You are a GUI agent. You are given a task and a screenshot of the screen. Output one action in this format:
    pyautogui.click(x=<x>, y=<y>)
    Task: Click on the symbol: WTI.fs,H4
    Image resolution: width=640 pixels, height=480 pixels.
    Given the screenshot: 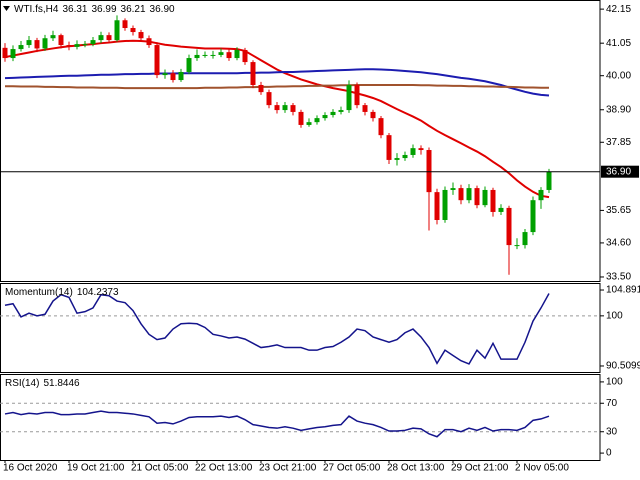 What is the action you would take?
    pyautogui.click(x=36, y=9)
    